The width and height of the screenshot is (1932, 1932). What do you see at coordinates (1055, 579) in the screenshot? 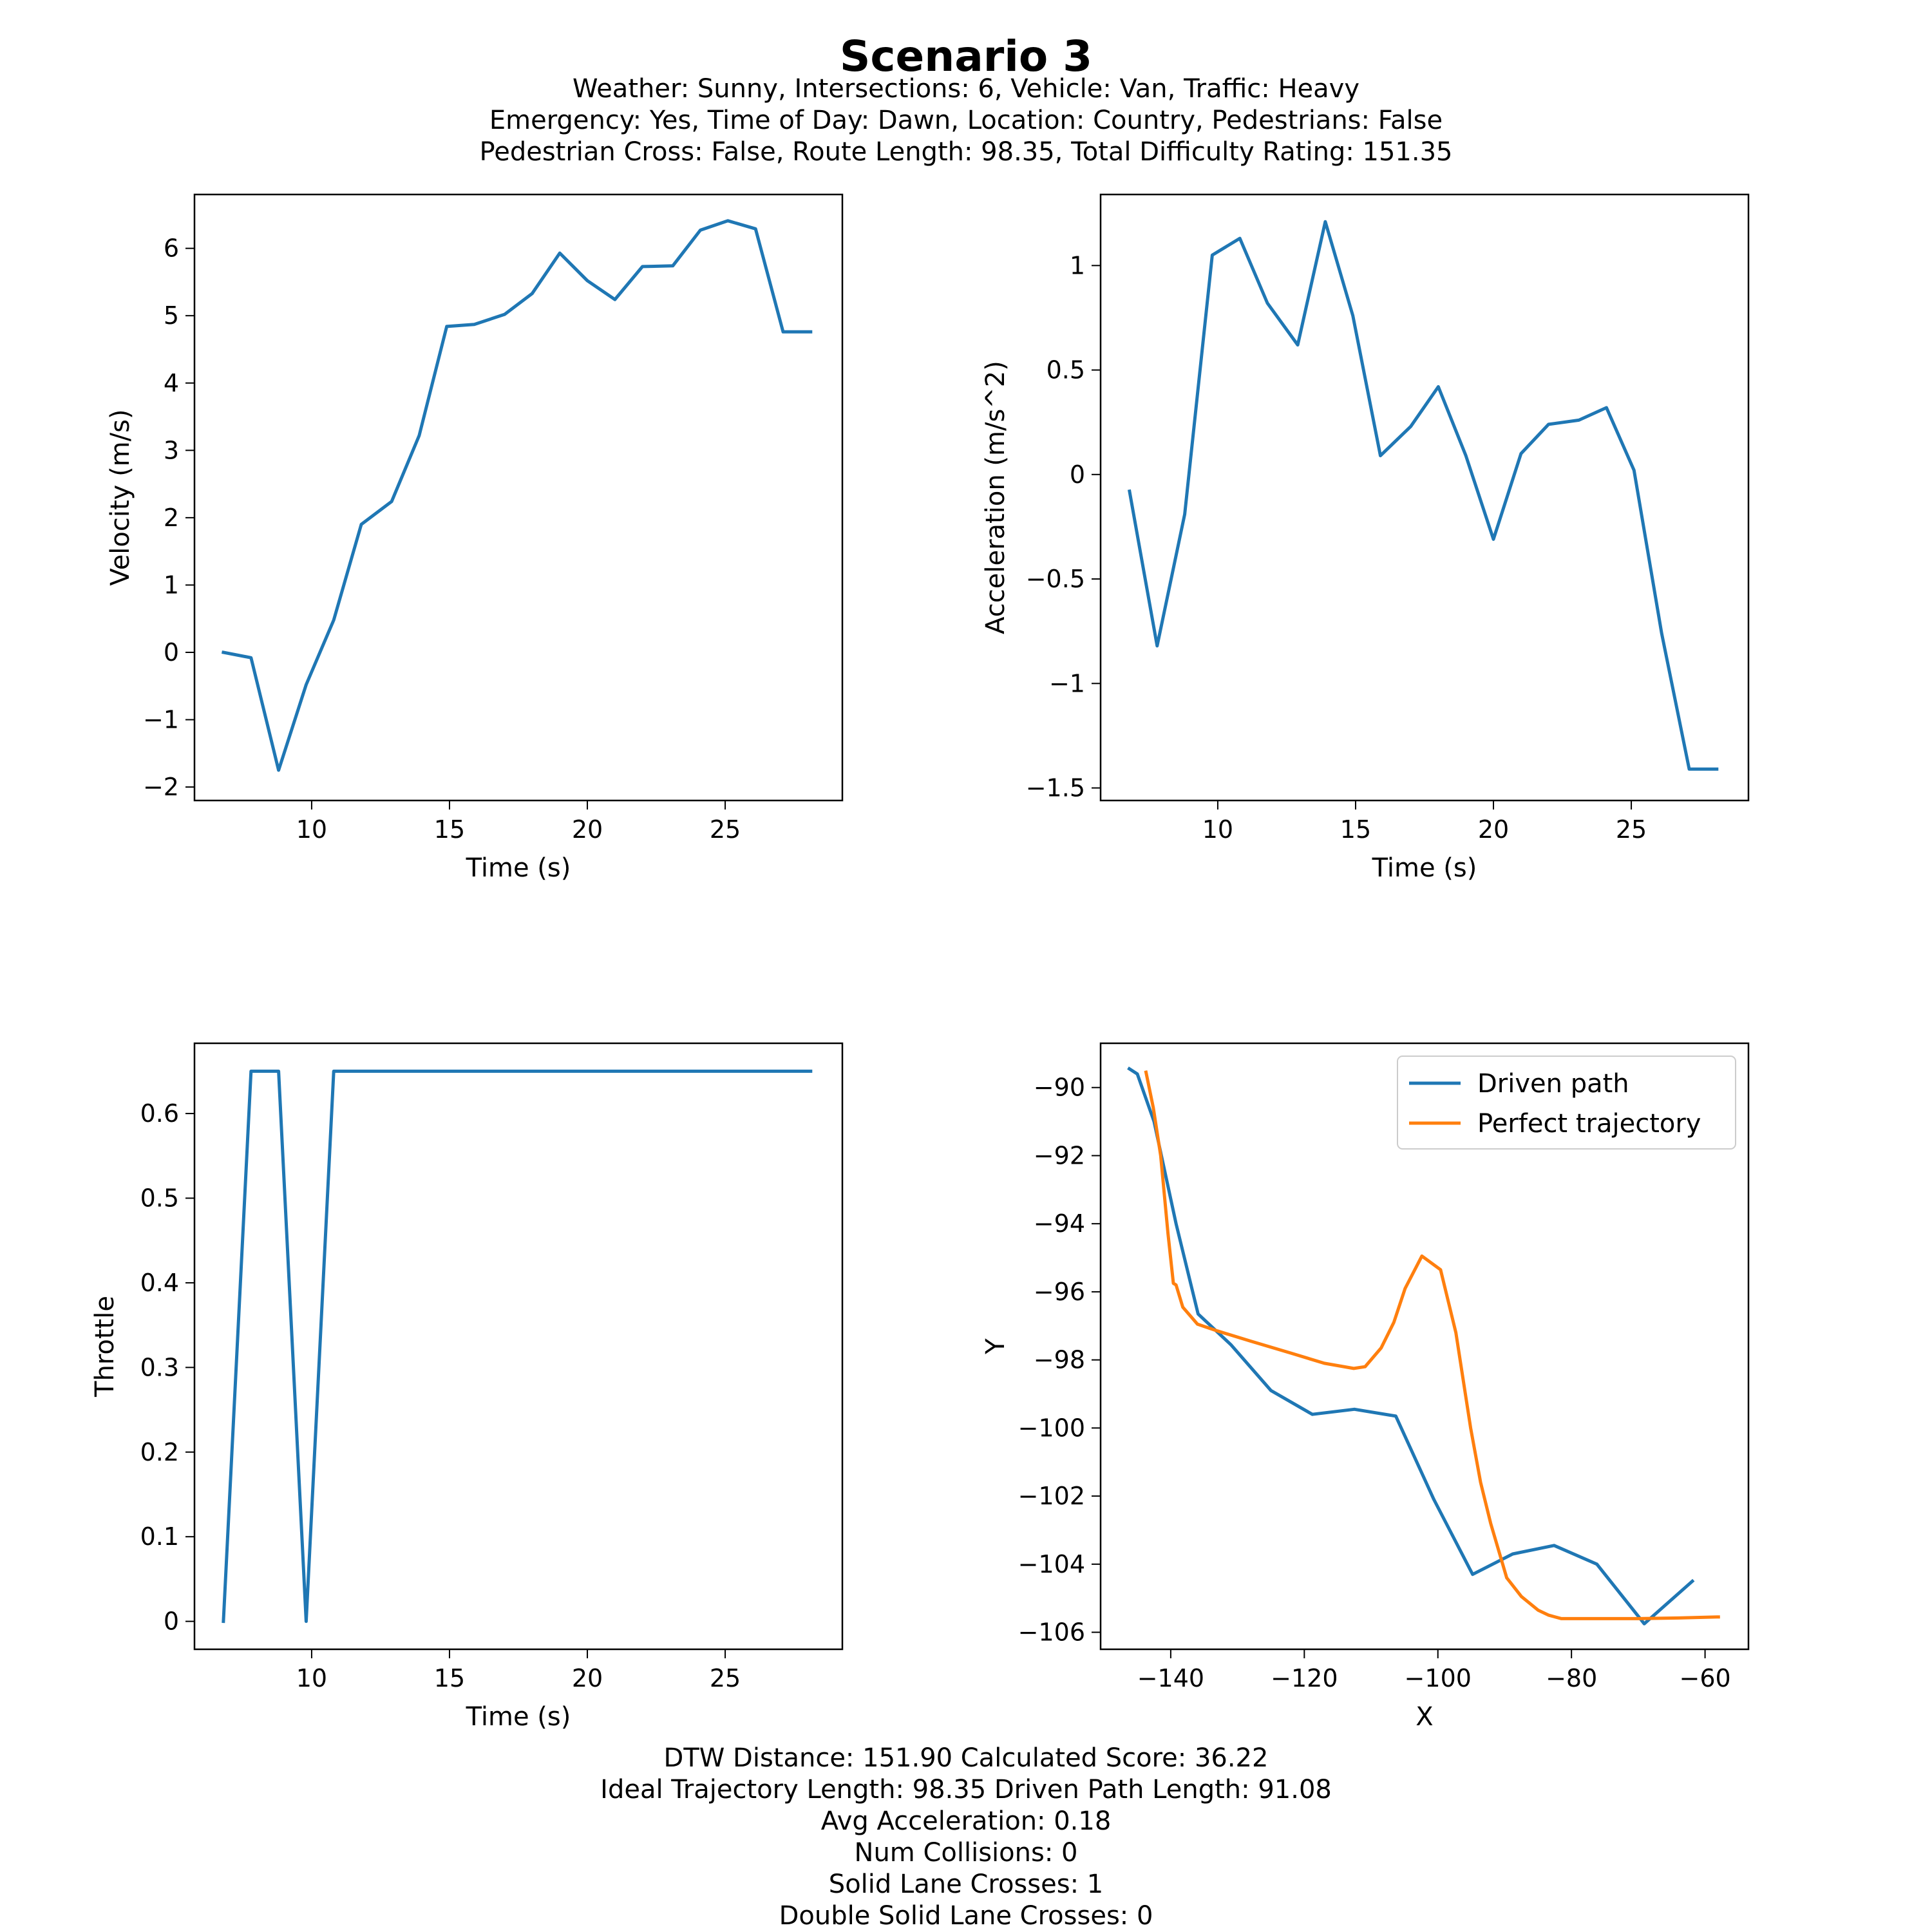
I see `acceleration-y-tick-label: −0.5` at bounding box center [1055, 579].